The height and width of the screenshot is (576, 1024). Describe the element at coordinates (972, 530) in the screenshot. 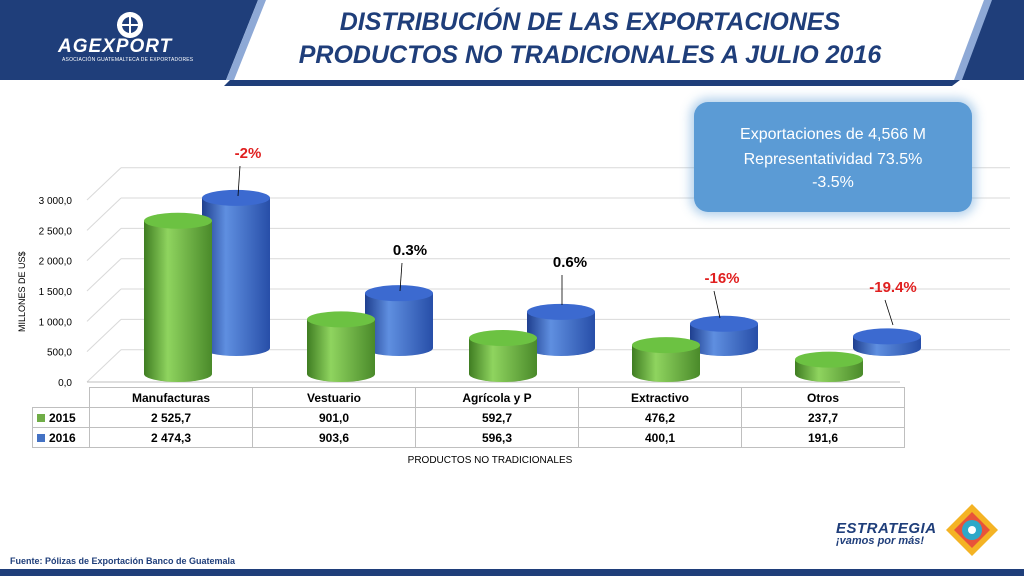

I see `estrategia-logo-icon` at that location.